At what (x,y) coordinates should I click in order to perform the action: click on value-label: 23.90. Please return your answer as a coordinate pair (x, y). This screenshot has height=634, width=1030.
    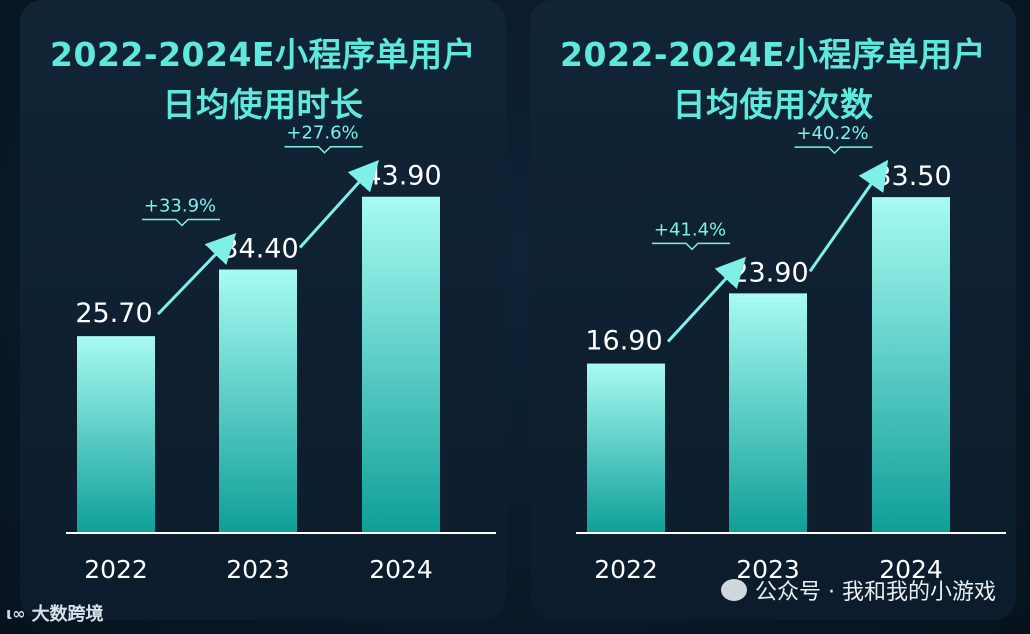
    Looking at the image, I should click on (769, 272).